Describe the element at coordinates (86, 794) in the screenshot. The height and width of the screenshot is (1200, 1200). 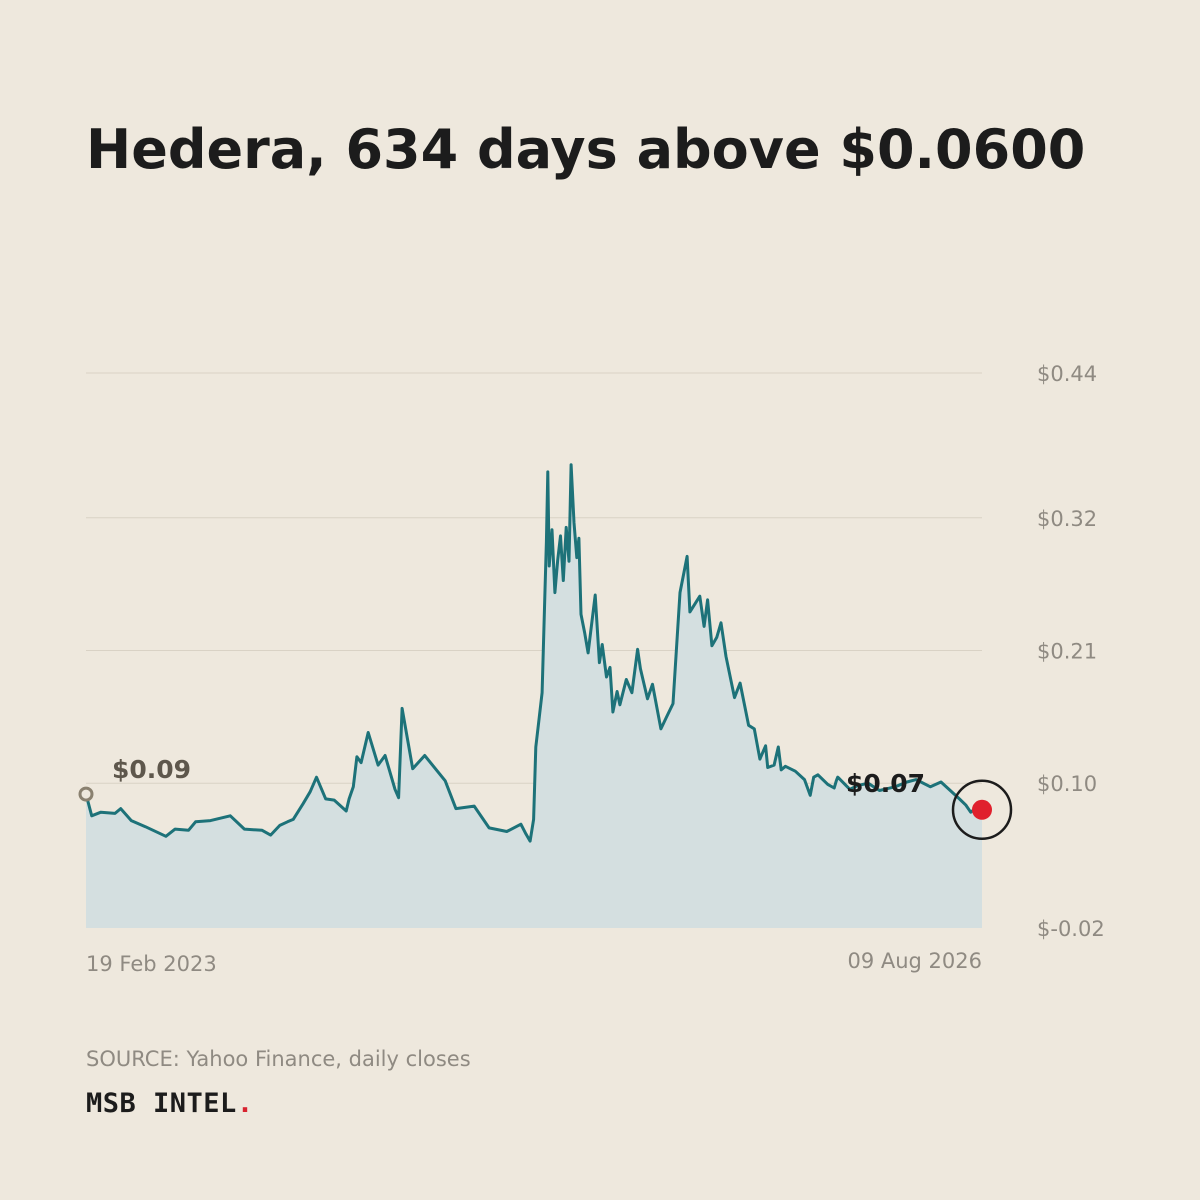
I see `start-marker` at that location.